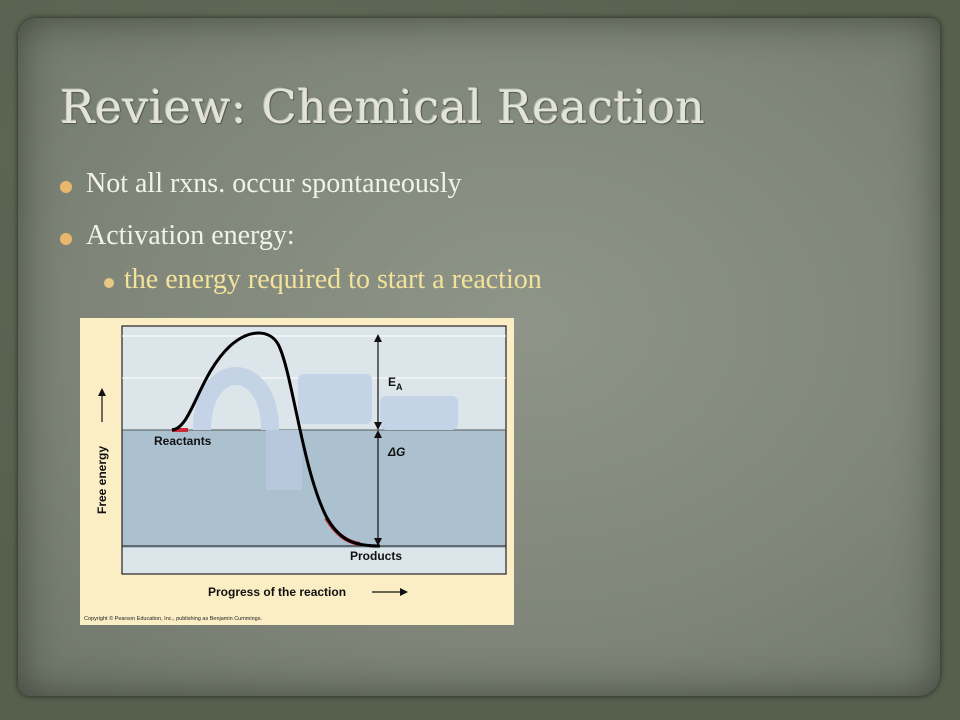  What do you see at coordinates (274, 183) in the screenshot?
I see `bullet-1-text: Not all rxns. occur spontaneously` at bounding box center [274, 183].